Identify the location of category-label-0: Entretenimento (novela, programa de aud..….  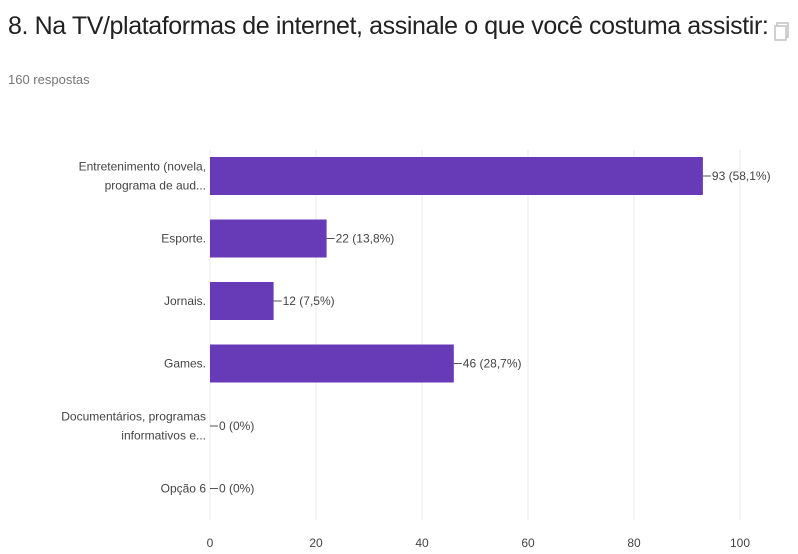
(142, 176).